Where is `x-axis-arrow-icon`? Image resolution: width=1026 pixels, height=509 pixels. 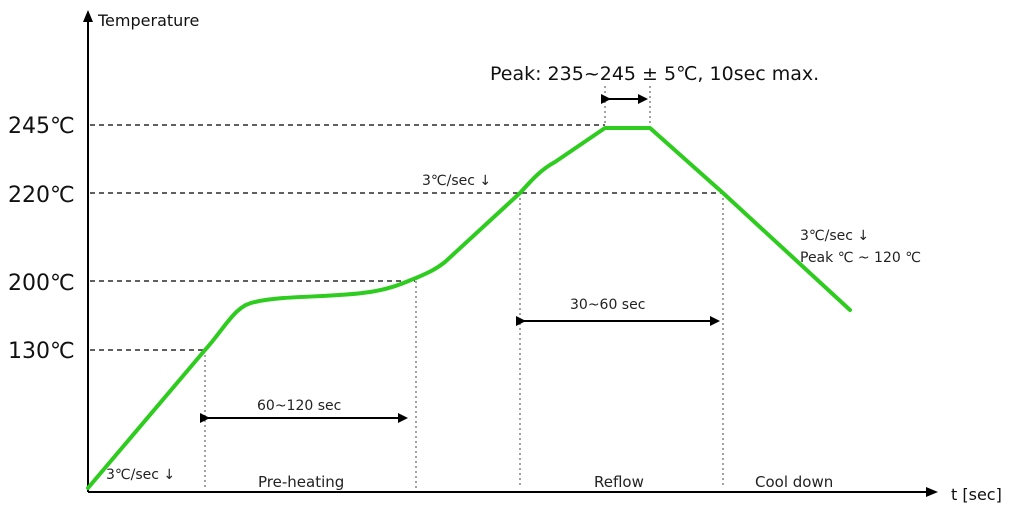 x-axis-arrow-icon is located at coordinates (932, 492).